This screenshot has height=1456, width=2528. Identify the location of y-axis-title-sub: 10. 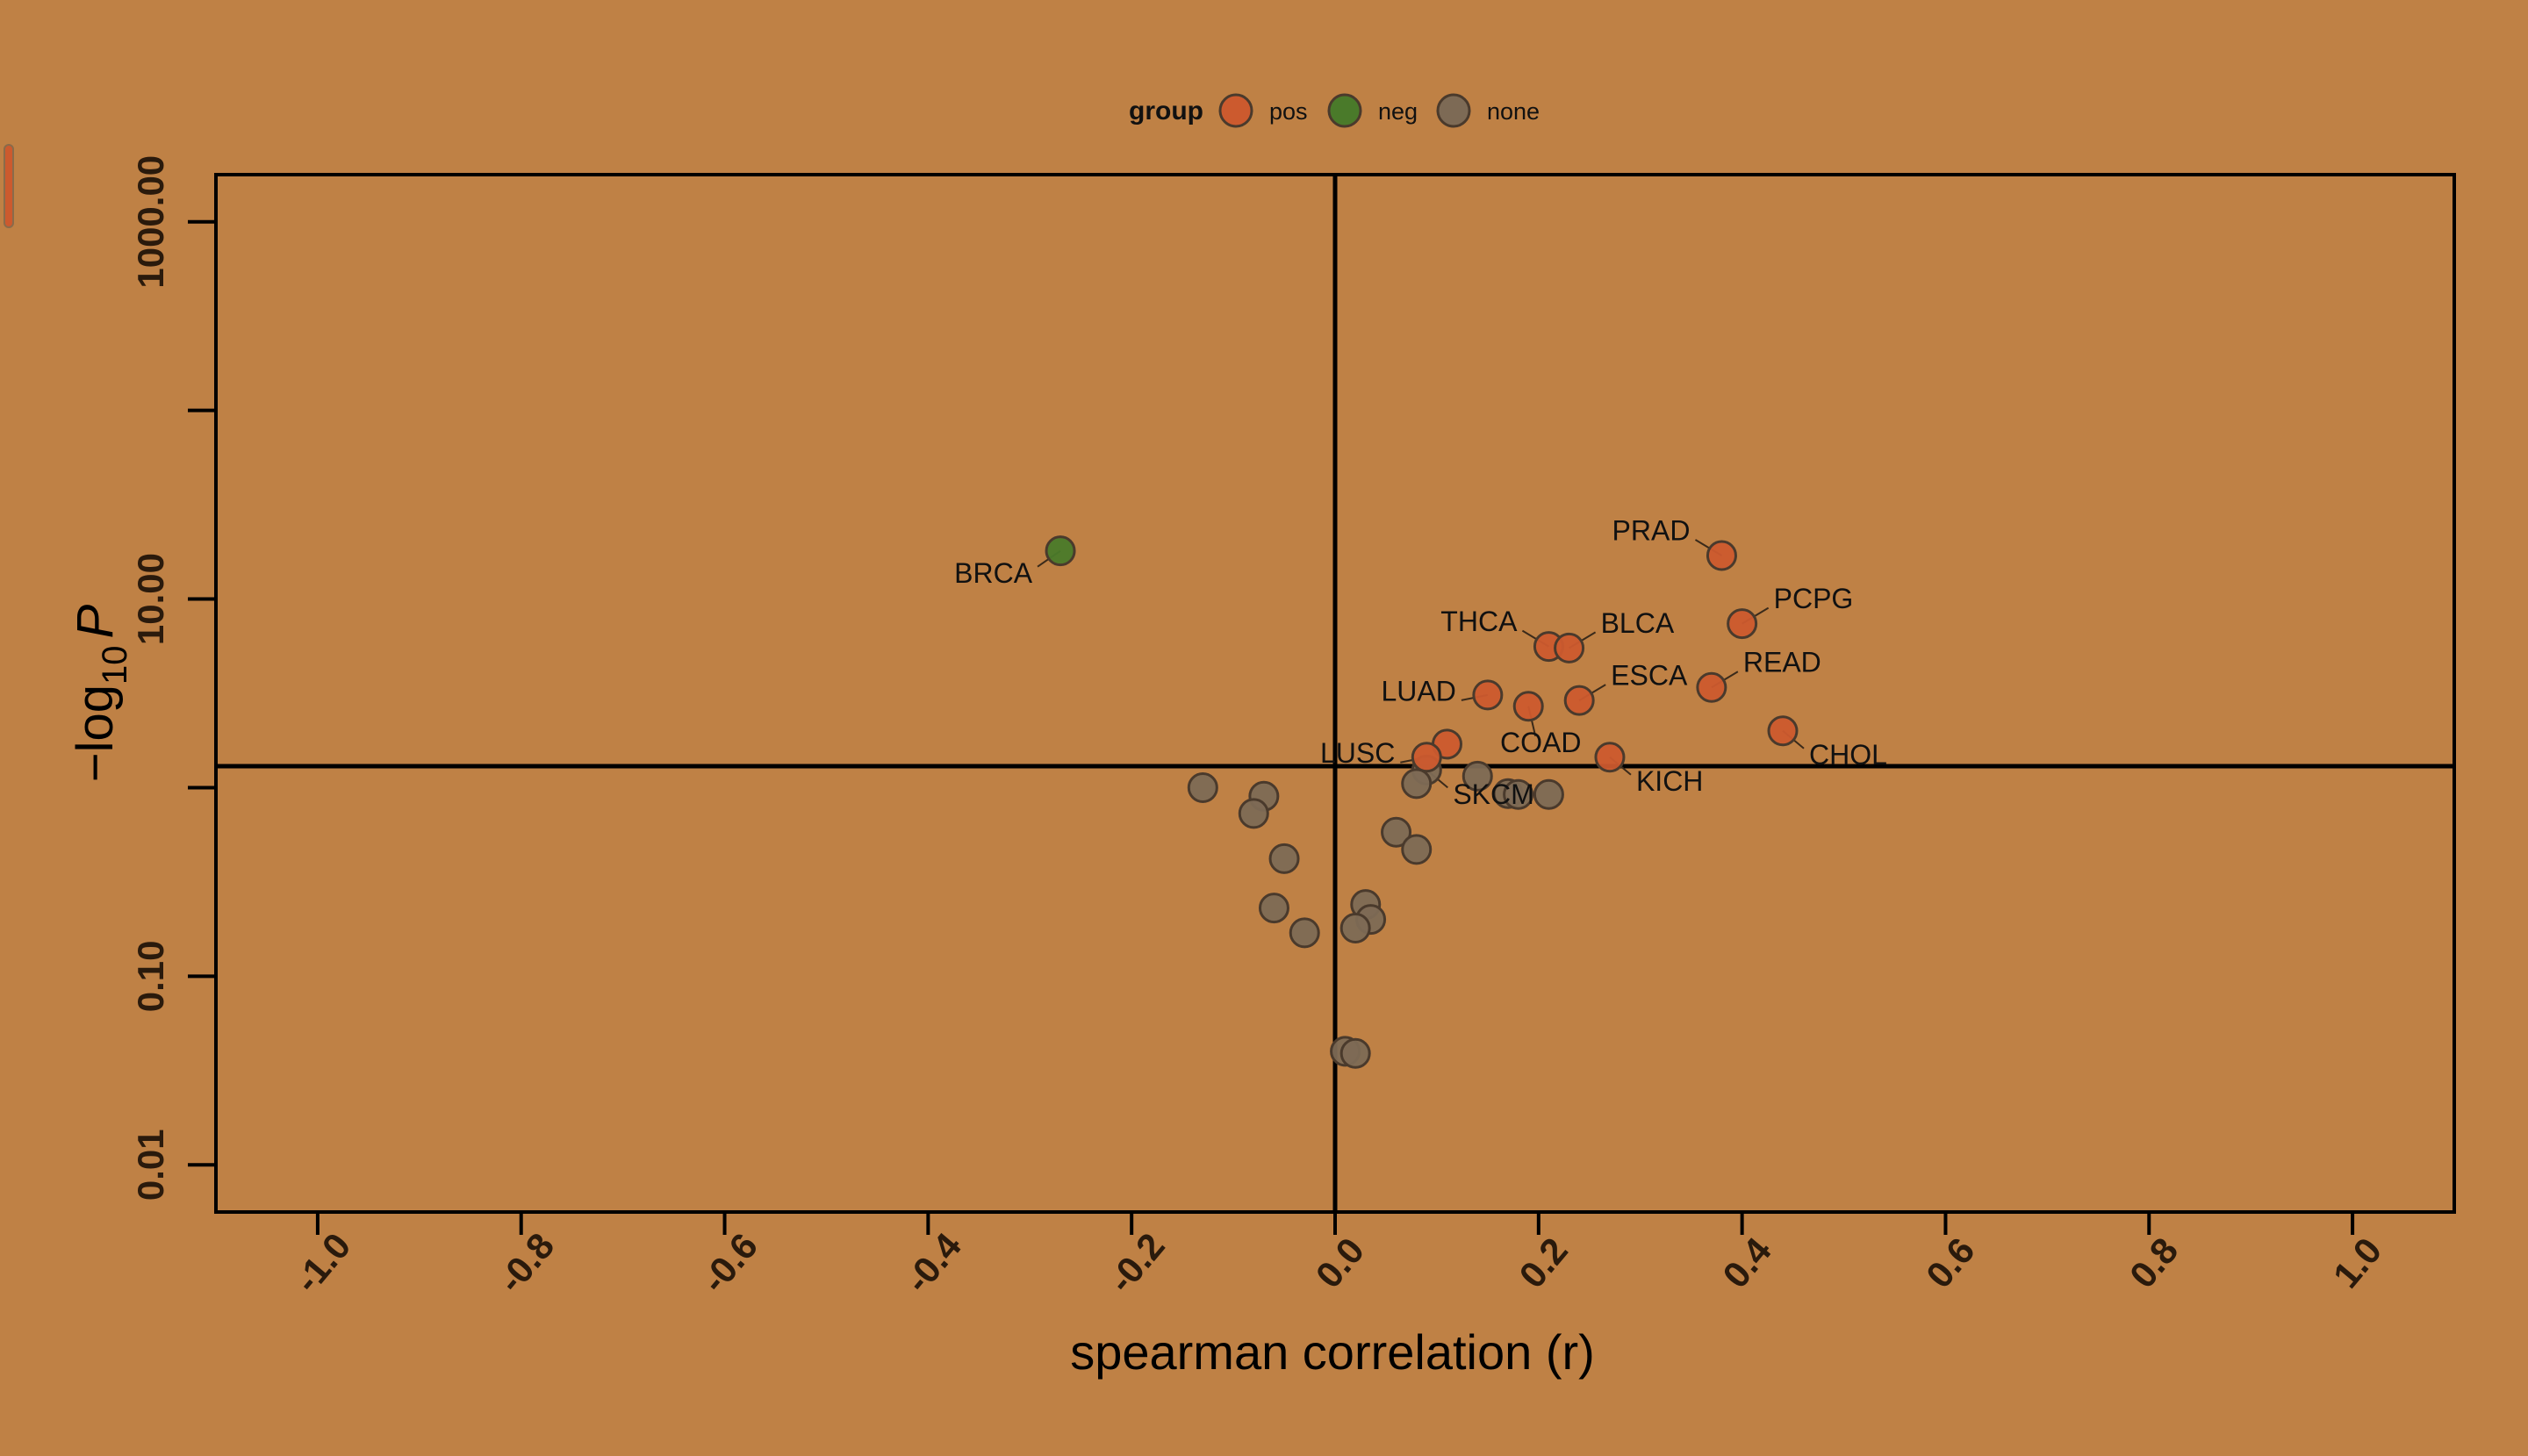
(115, 665).